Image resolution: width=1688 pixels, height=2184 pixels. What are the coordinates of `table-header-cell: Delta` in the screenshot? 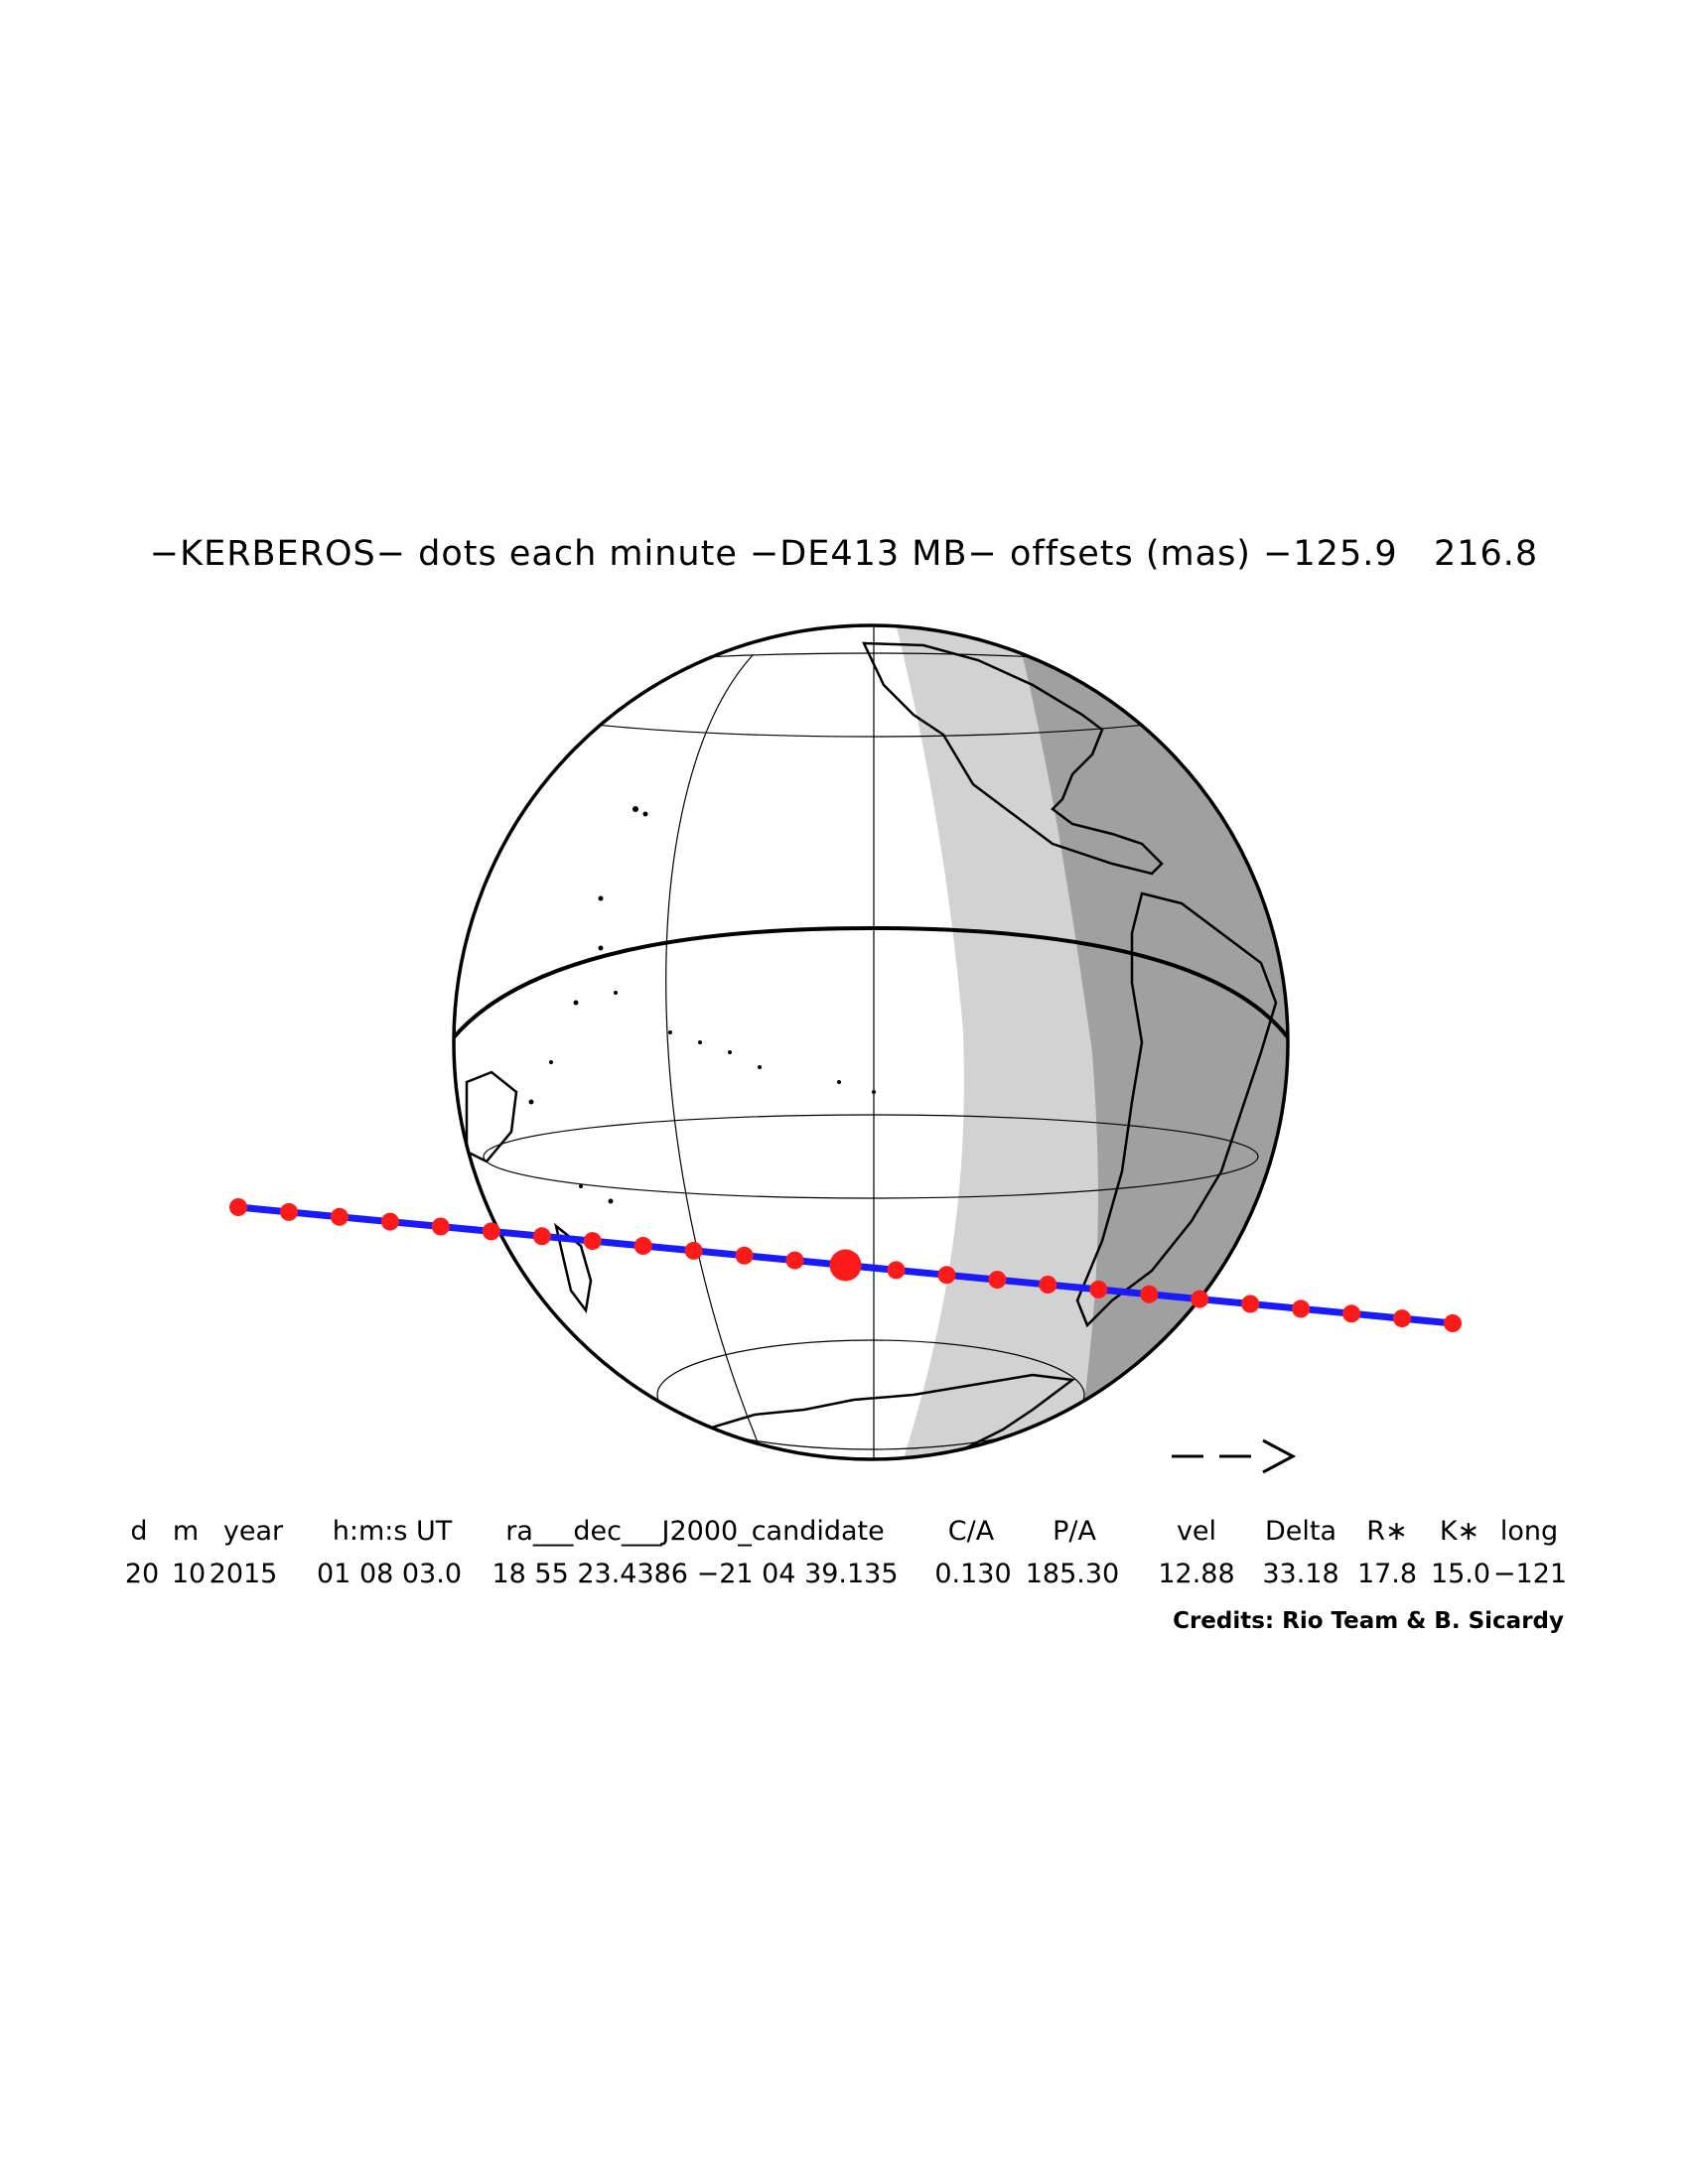 It's located at (1300, 1531).